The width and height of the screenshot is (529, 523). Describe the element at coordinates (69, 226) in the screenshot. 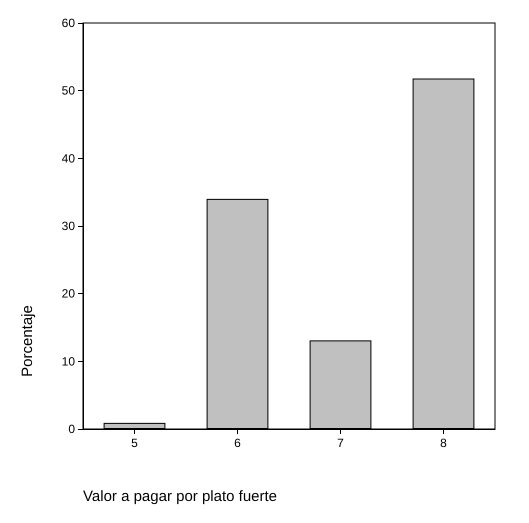

I see `y-tick-label: 30` at that location.